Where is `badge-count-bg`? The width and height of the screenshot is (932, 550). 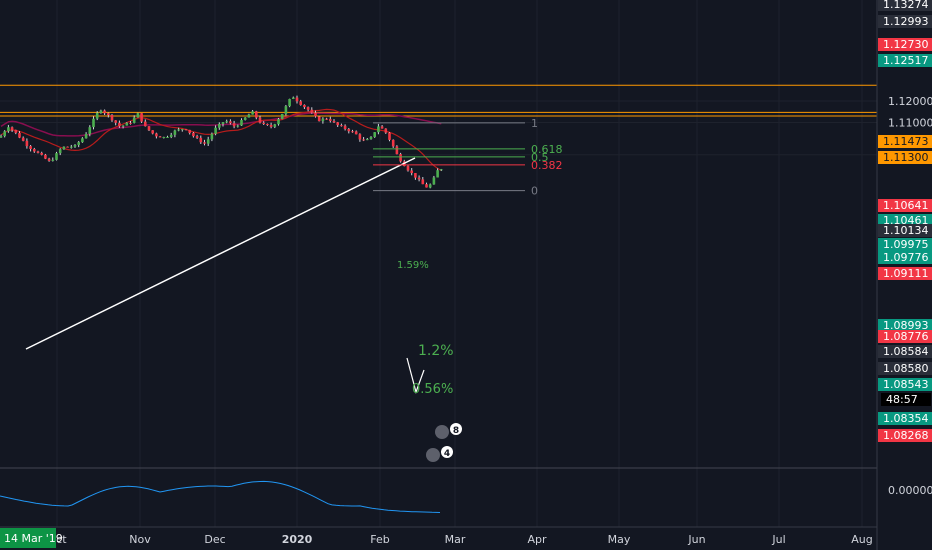
badge-count-bg is located at coordinates (447, 452).